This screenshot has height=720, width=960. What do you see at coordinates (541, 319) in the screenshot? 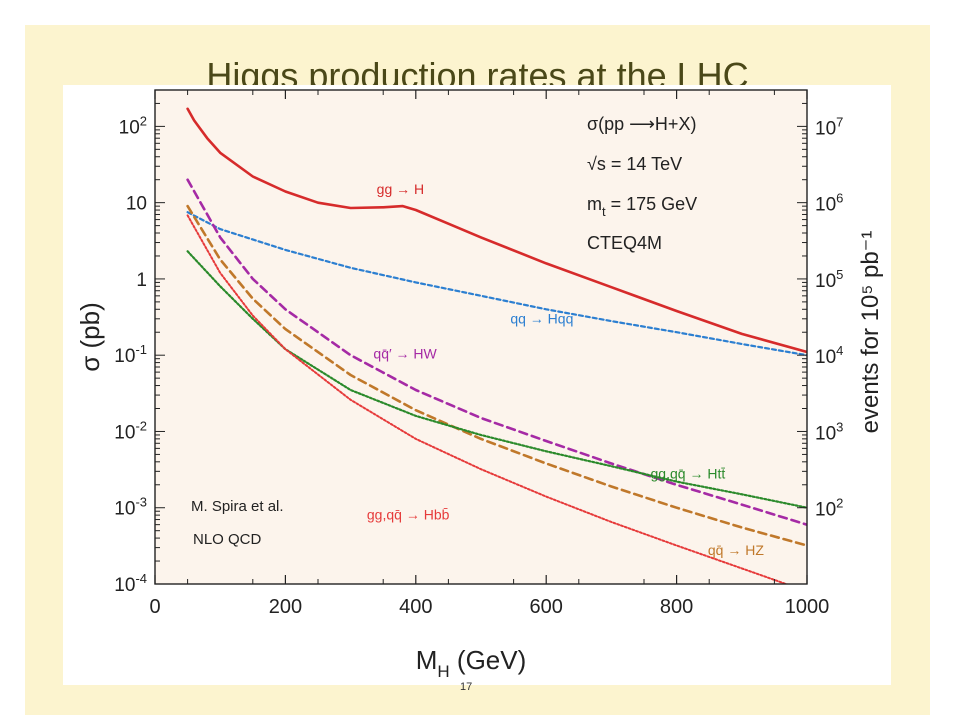
I see `series-label-qqHqq: qq → Hqq` at bounding box center [541, 319].